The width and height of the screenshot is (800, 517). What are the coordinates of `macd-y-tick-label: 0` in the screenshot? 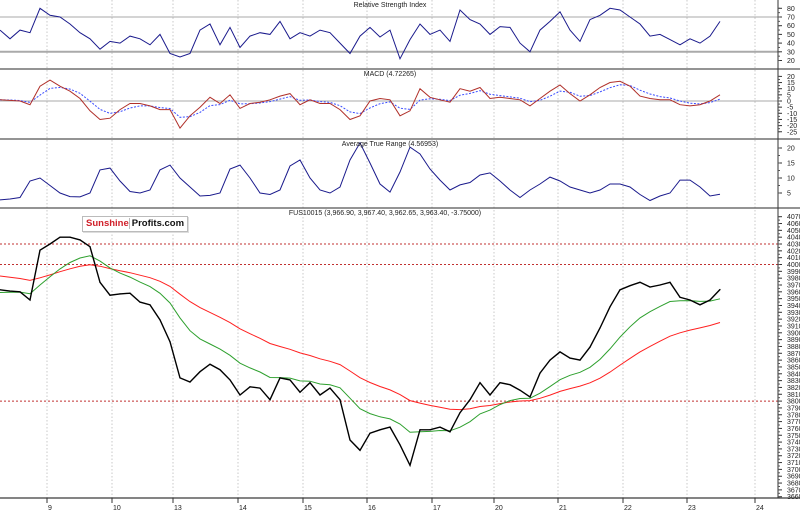 It's located at (789, 102).